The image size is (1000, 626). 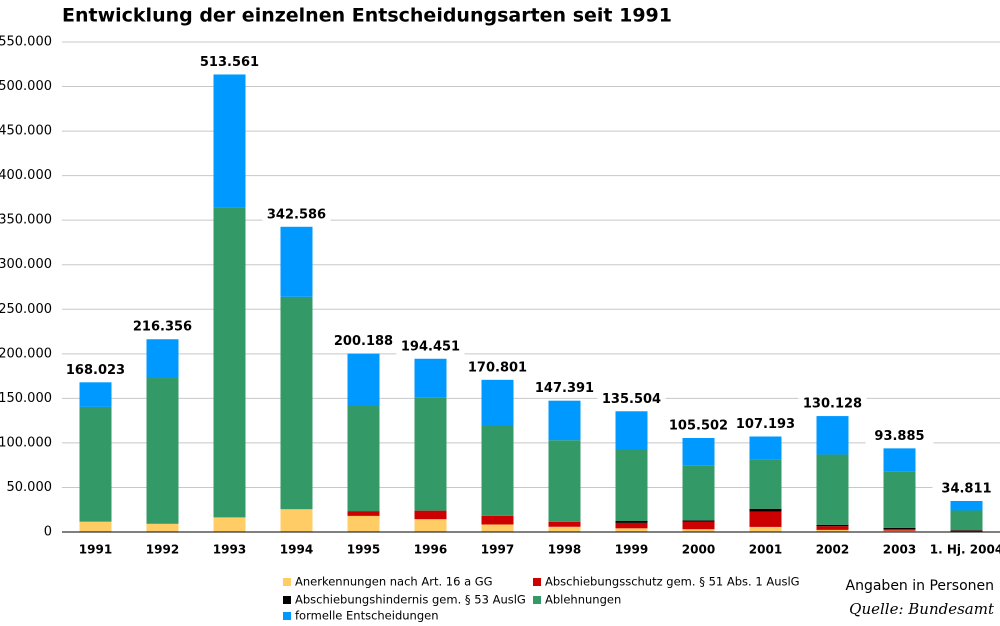 What do you see at coordinates (430, 550) in the screenshot?
I see `x-tick-label: 1996` at bounding box center [430, 550].